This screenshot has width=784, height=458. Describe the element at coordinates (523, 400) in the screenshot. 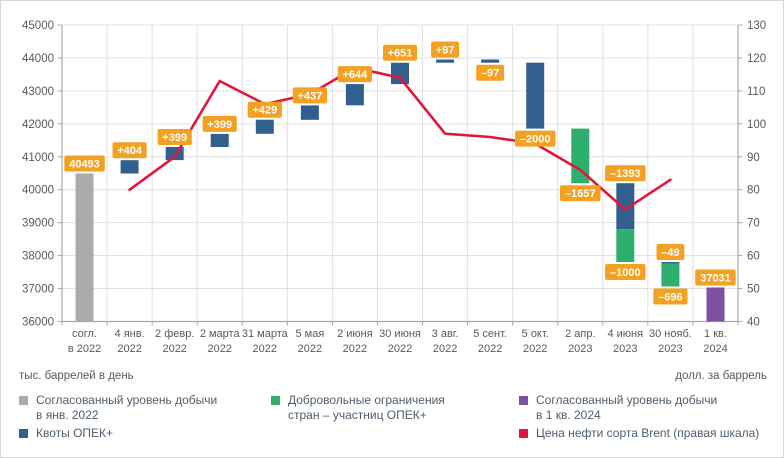

I see `legend-swatch-purple` at that location.